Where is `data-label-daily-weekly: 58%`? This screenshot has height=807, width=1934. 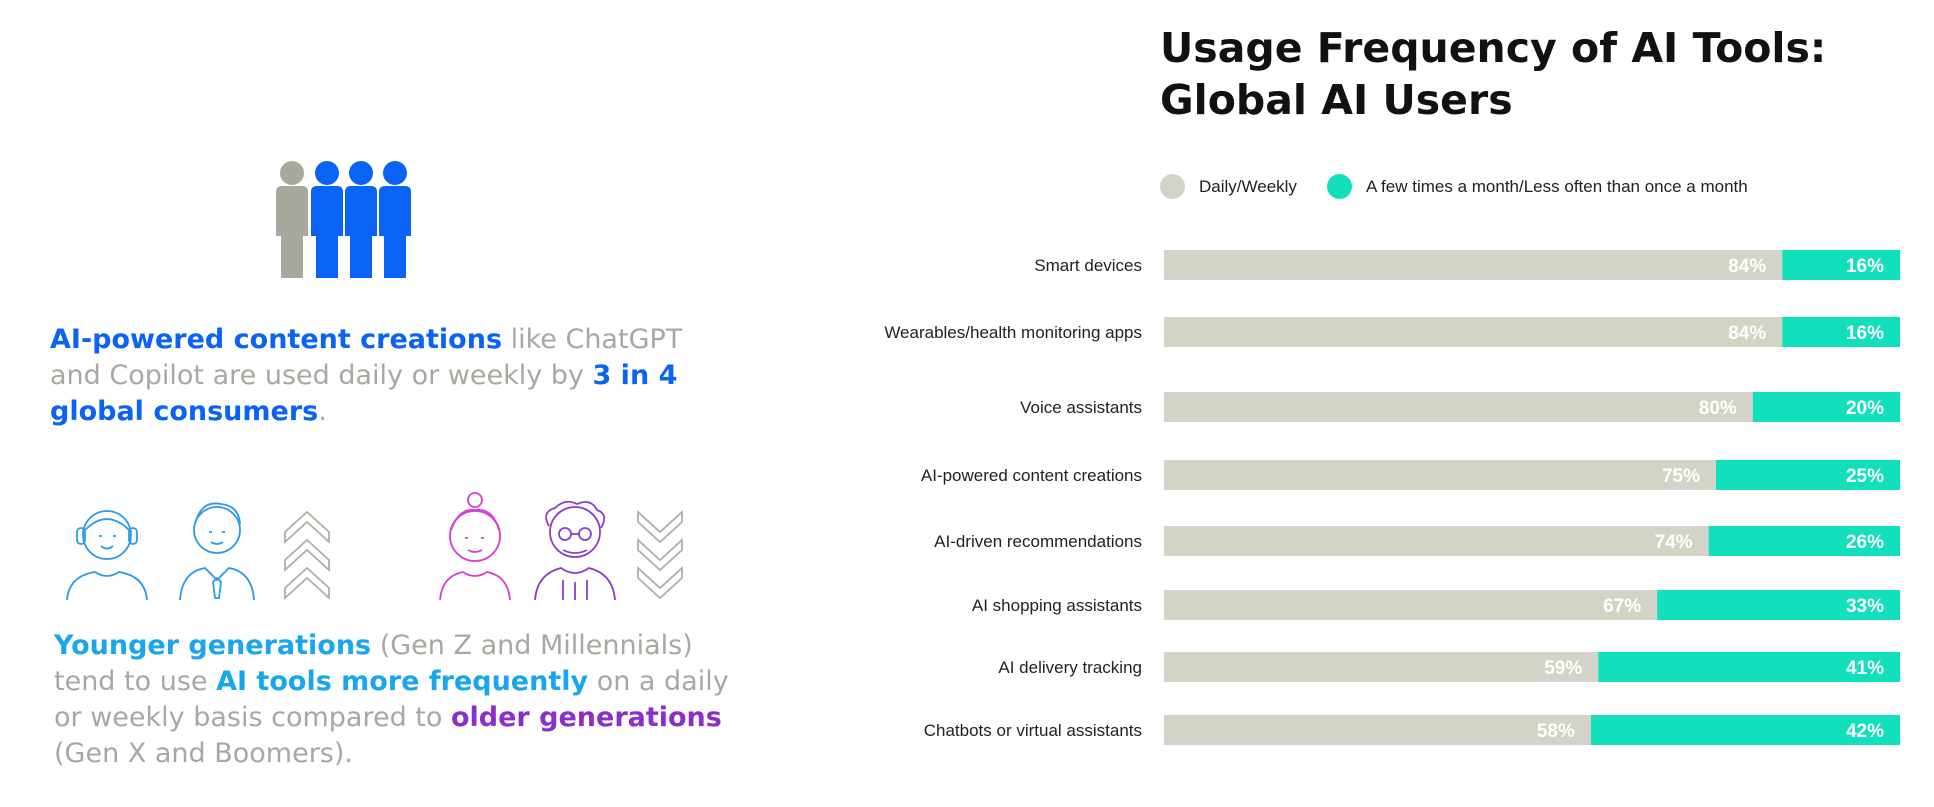
data-label-daily-weekly: 58% is located at coordinates (1556, 731).